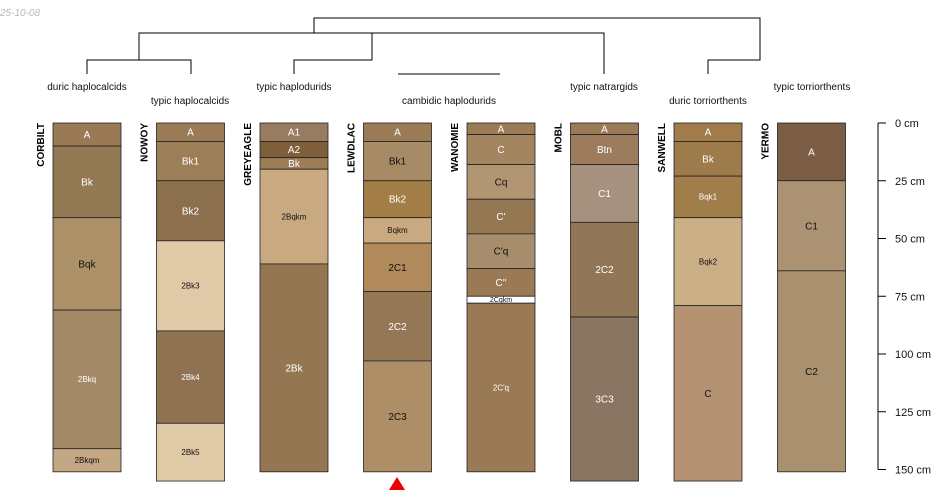 Image resolution: width=950 pixels, height=500 pixels. I want to click on depth-tick-label: 0 cm, so click(907, 124).